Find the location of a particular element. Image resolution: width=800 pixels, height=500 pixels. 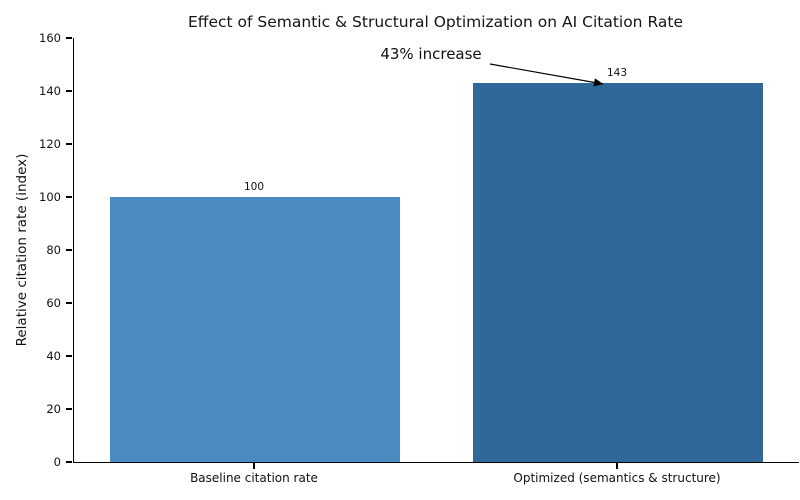

y-tick-label: 60 is located at coordinates (53, 302).